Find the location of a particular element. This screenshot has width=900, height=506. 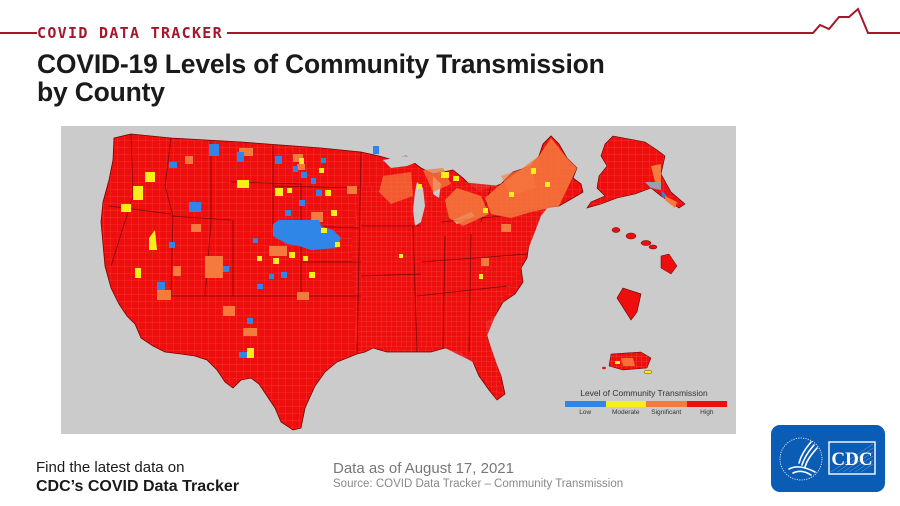

legend-swatch-significant is located at coordinates (666, 404).